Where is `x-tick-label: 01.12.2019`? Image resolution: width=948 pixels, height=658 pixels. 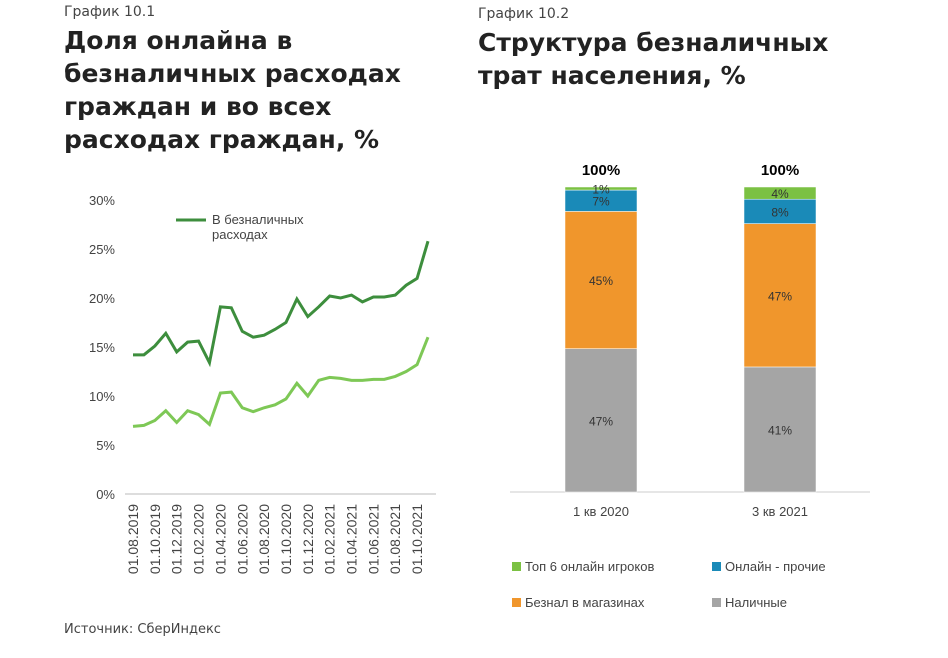
x-tick-label: 01.12.2019 is located at coordinates (177, 539).